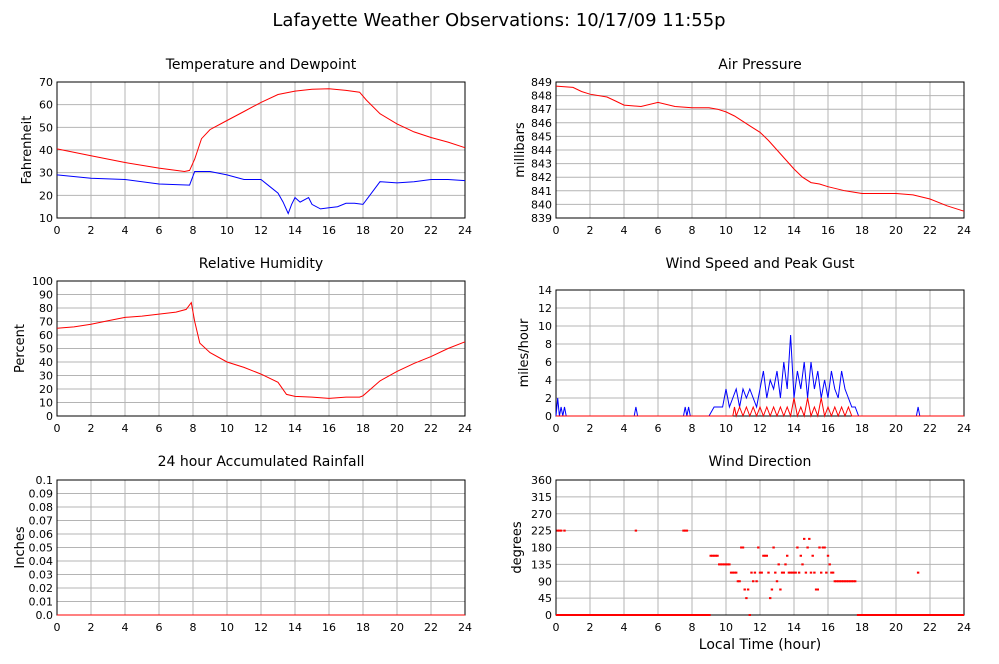  Describe the element at coordinates (548, 362) in the screenshot. I see `wind-ytick-label: 6` at that location.